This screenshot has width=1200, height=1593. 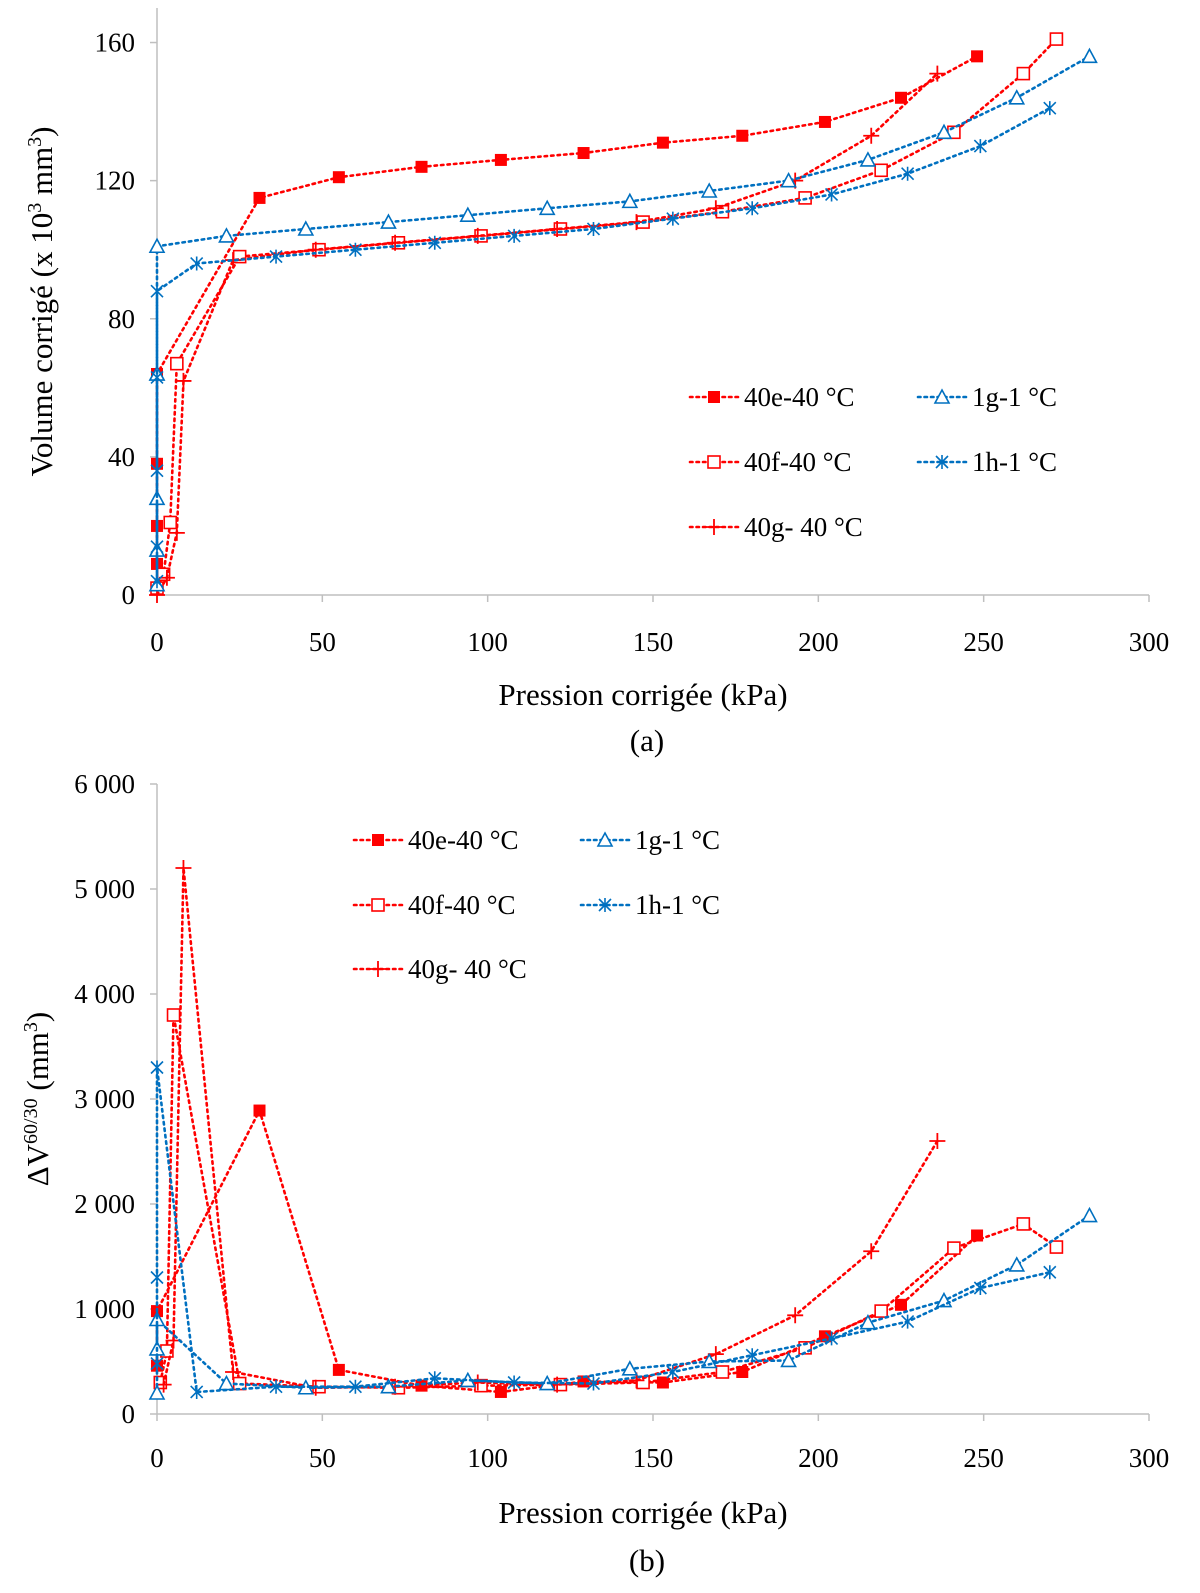 What do you see at coordinates (115, 43) in the screenshot?
I see `y-tick-label: 160` at bounding box center [115, 43].